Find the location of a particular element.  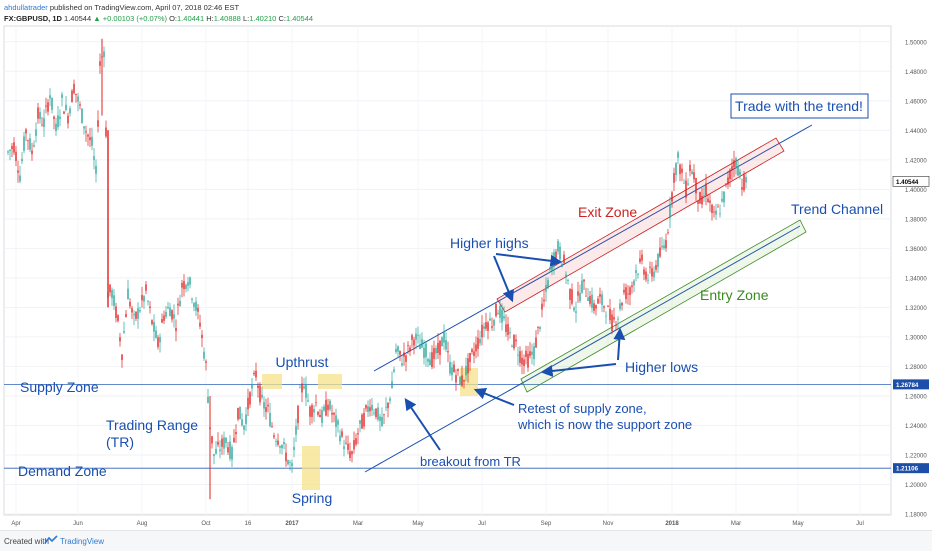

time-tick-label: May is located at coordinates (417, 524).